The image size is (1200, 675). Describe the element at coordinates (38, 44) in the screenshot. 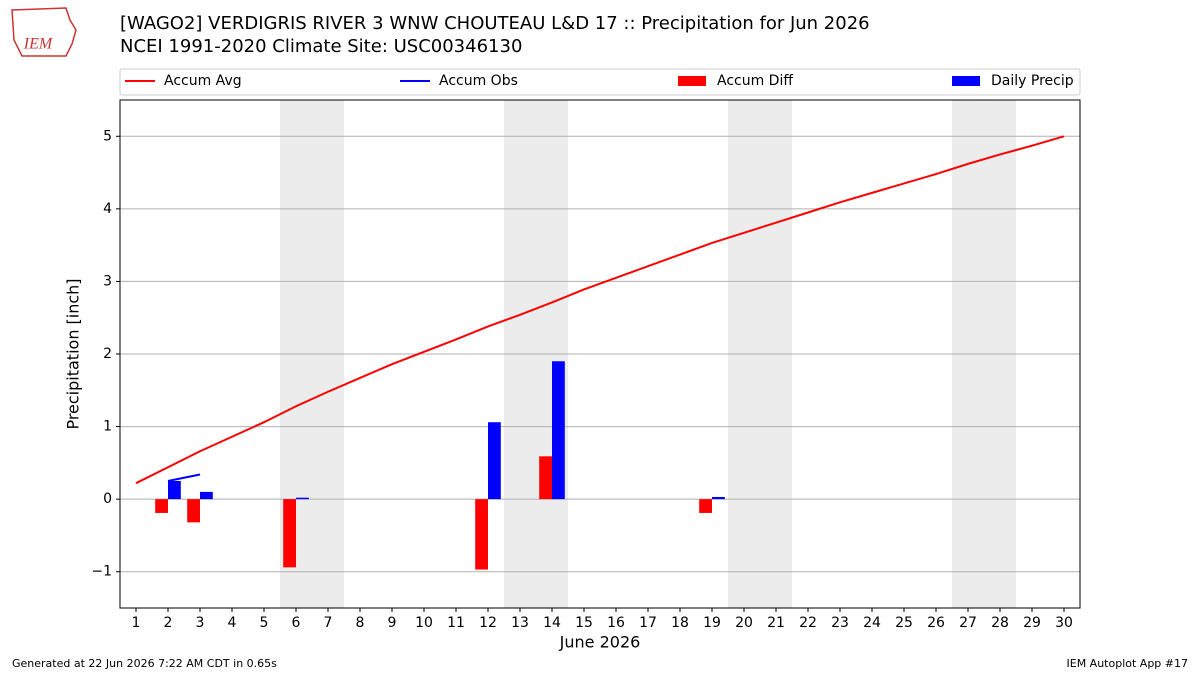

I see `logo-text: IEM` at that location.